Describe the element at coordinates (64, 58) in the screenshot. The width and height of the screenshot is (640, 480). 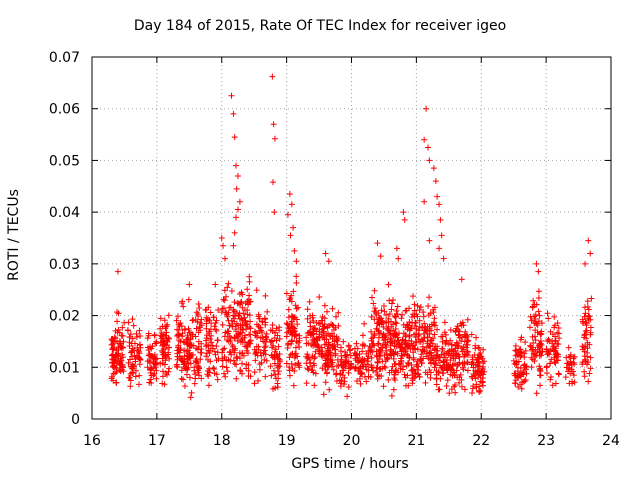
I see `y-tick-label: 0.07` at that location.